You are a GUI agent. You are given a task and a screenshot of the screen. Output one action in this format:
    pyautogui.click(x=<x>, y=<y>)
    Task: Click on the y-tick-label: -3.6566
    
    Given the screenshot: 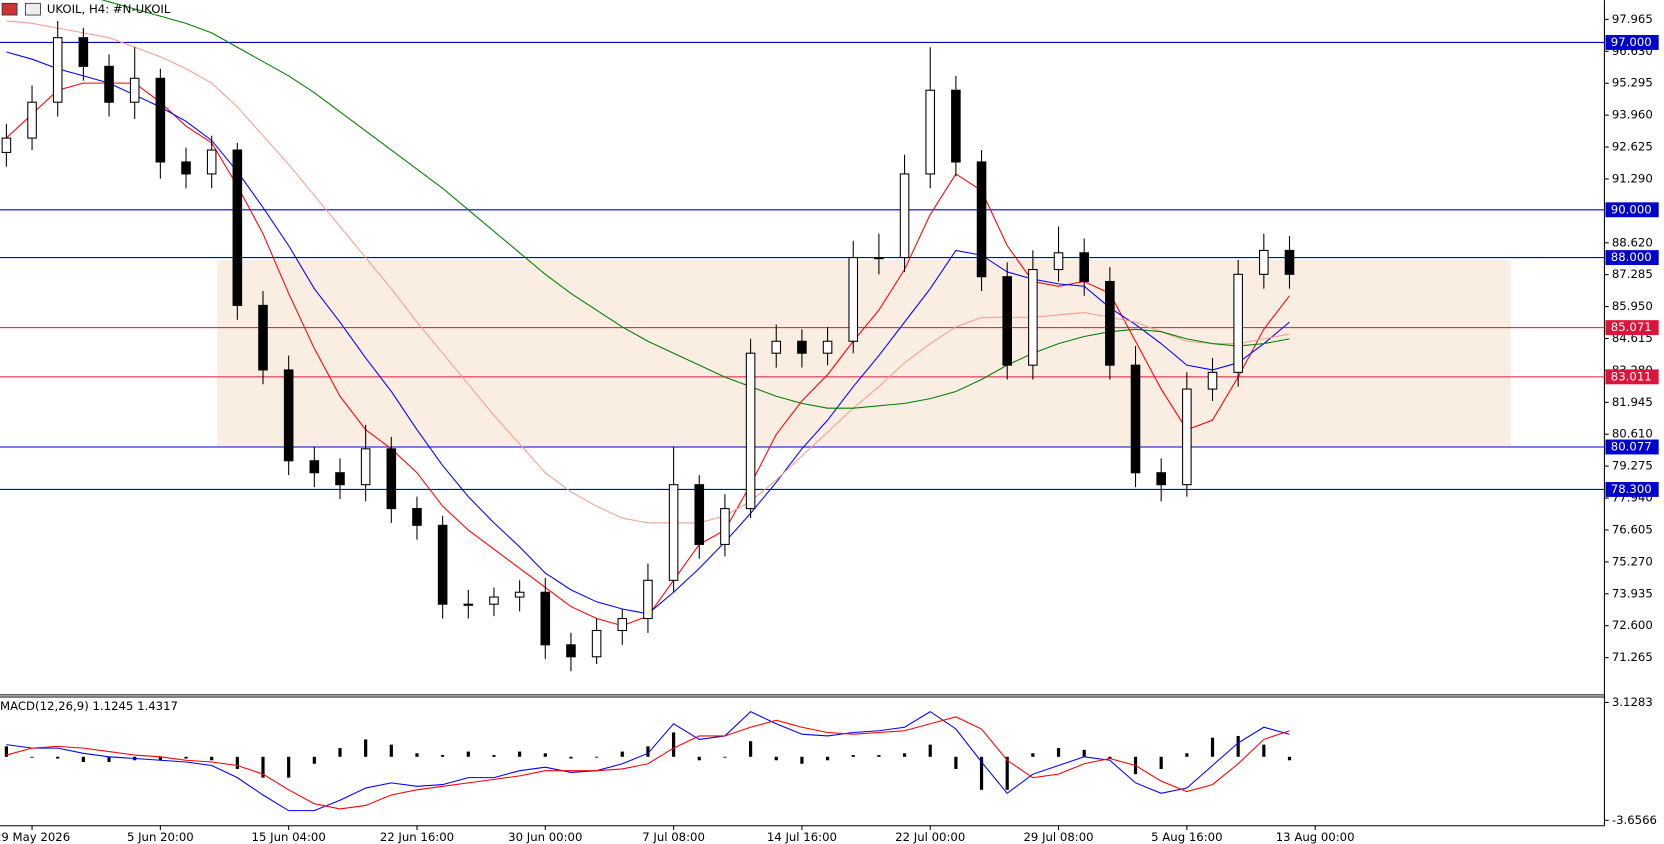 What is the action you would take?
    pyautogui.click(x=1634, y=820)
    